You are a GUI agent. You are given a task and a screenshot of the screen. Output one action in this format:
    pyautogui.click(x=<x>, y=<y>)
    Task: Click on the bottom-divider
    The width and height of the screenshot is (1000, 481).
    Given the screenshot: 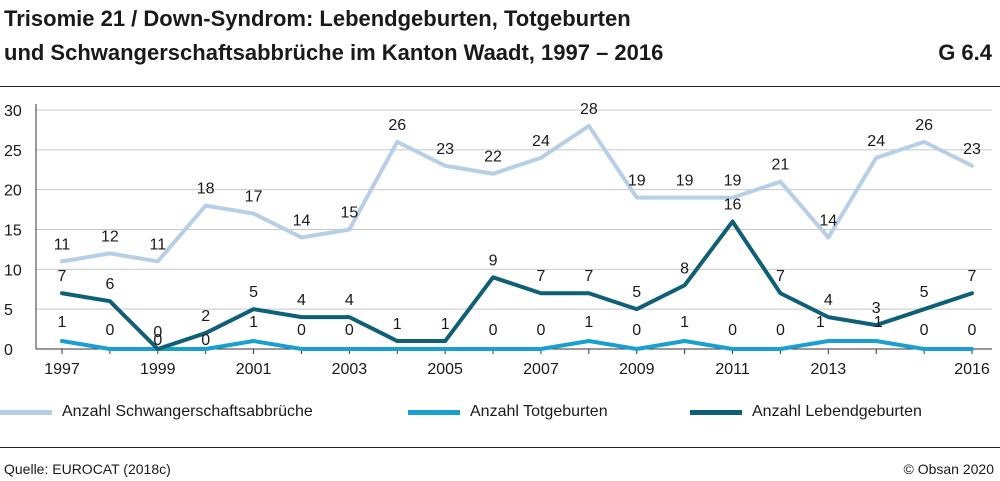 What is the action you would take?
    pyautogui.click(x=500, y=447)
    